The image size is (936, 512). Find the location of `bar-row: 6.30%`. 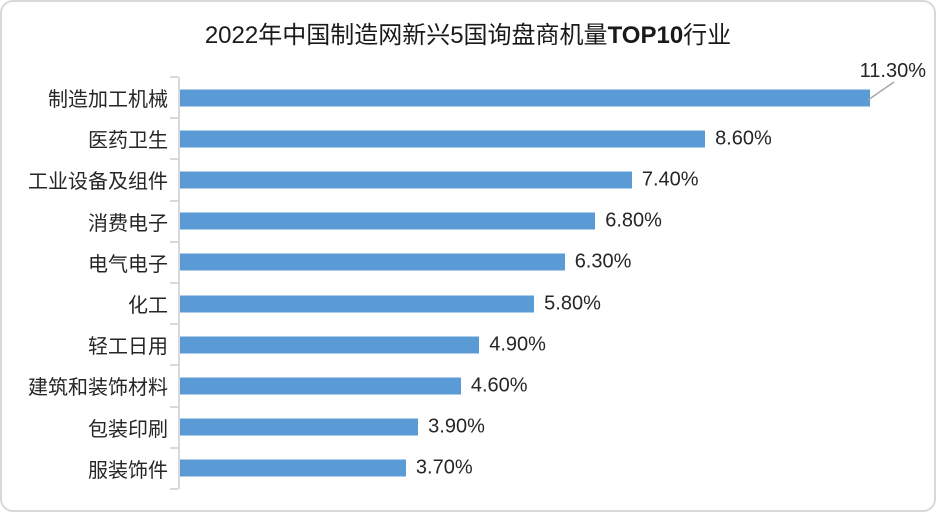

bar-row: 6.30% is located at coordinates (553, 262).